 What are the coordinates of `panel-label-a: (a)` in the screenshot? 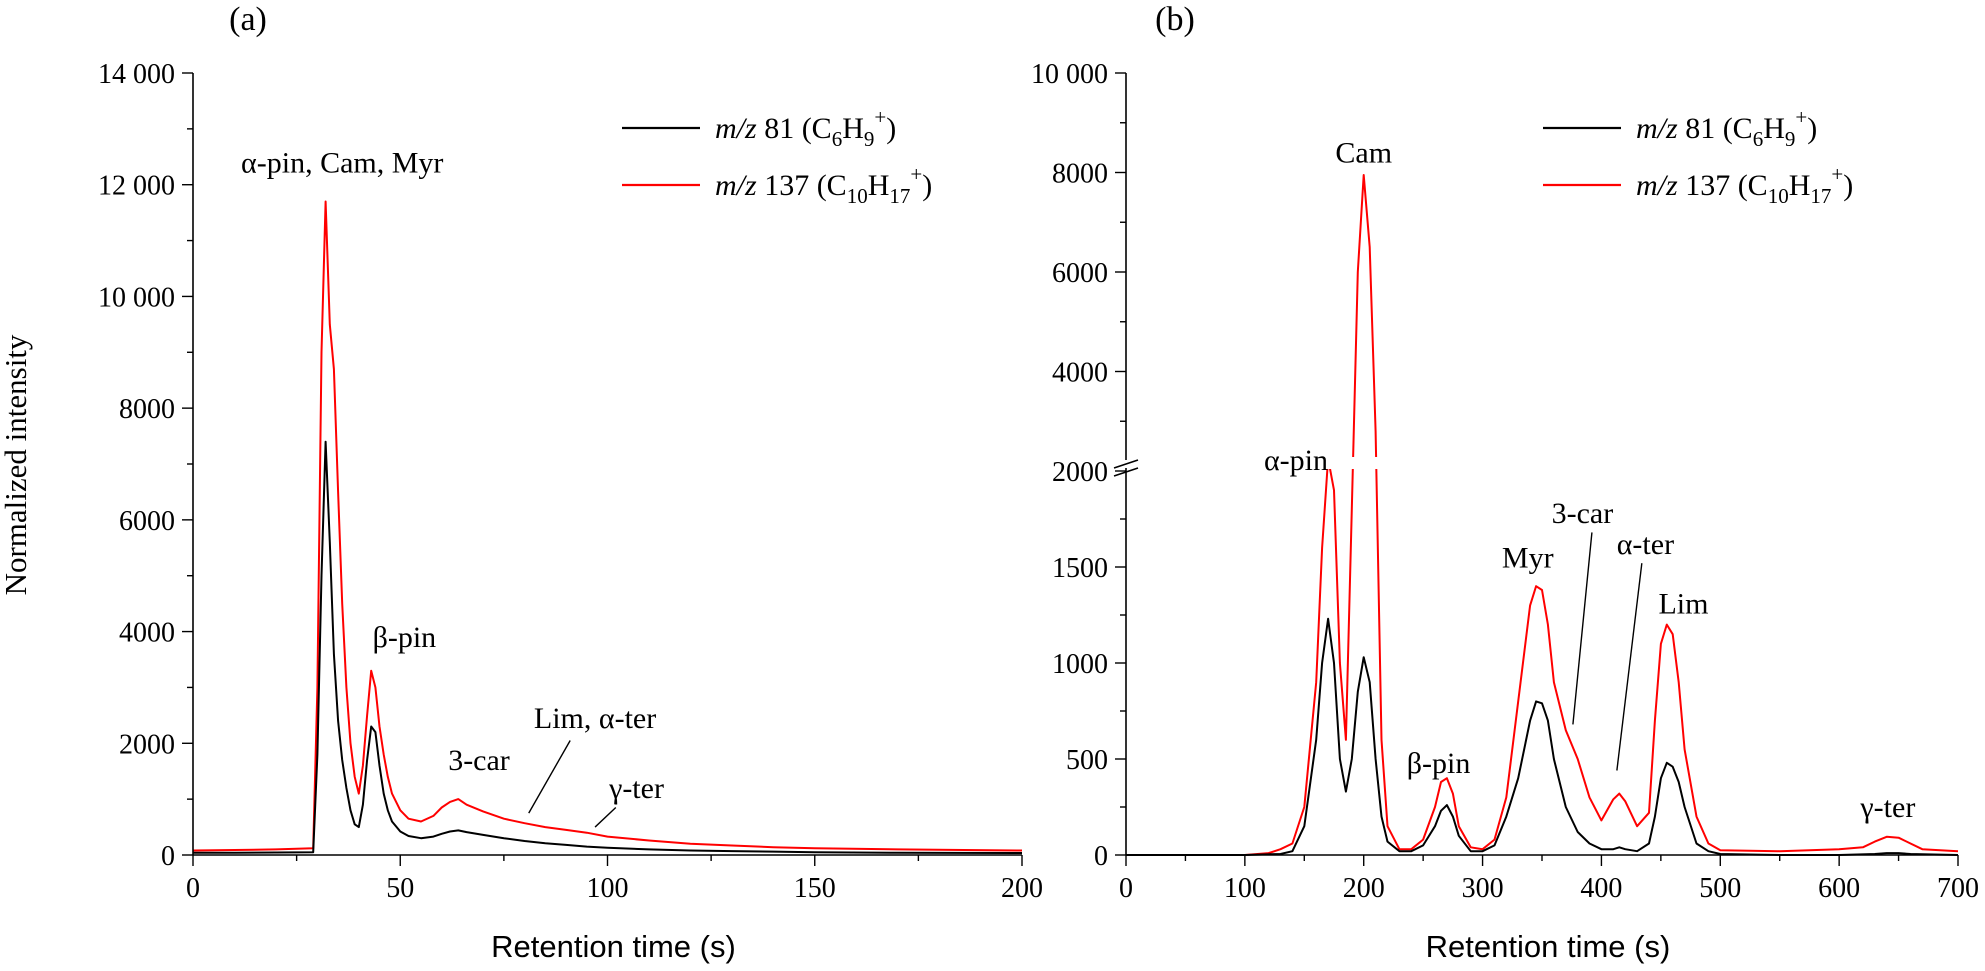 It's located at (248, 19).